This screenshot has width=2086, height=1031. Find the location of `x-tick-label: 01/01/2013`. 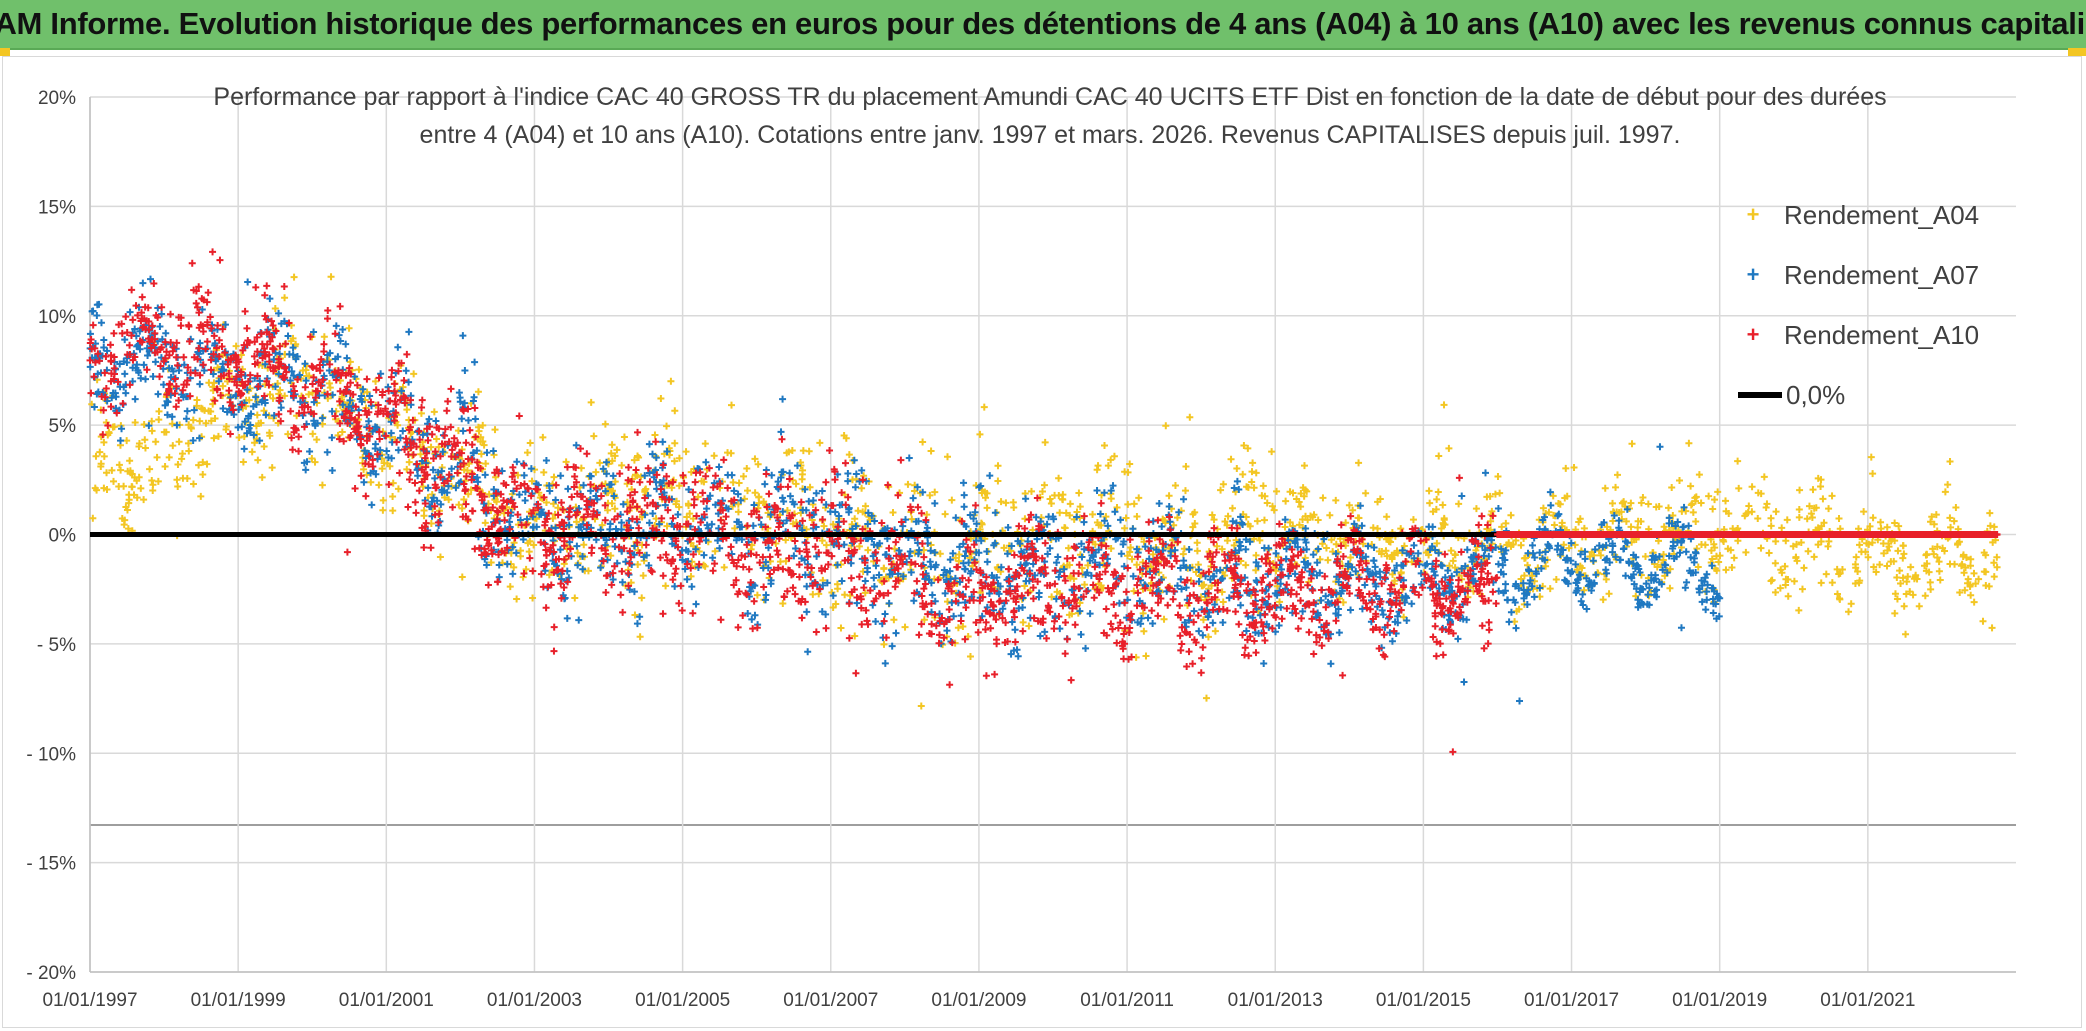

x-tick-label: 01/01/2013 is located at coordinates (1275, 1000).